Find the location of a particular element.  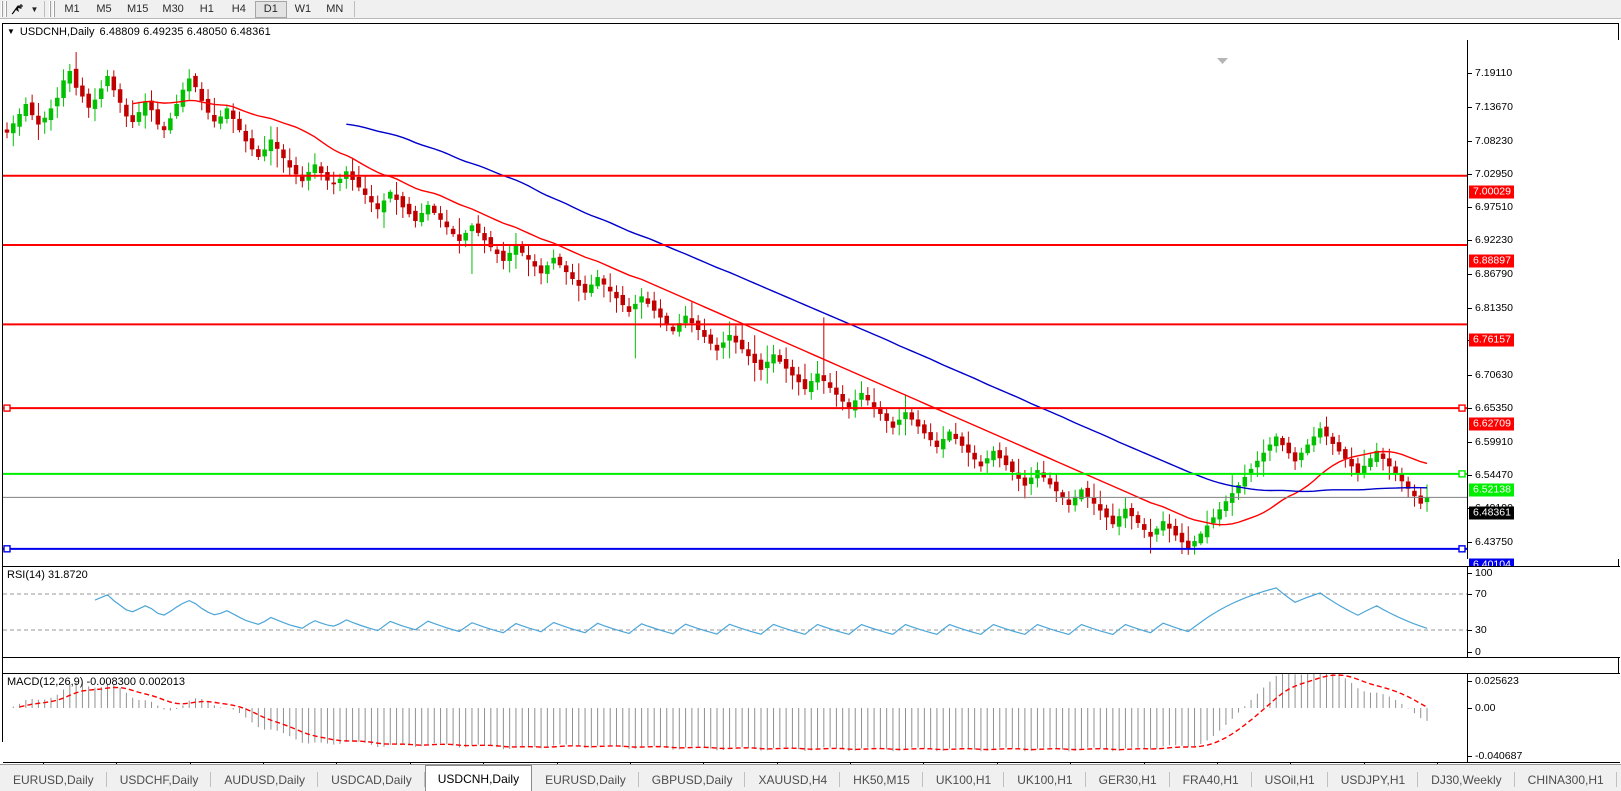

chart-tab-usdchf-daily: USDCHF,Daily is located at coordinates (159, 779).